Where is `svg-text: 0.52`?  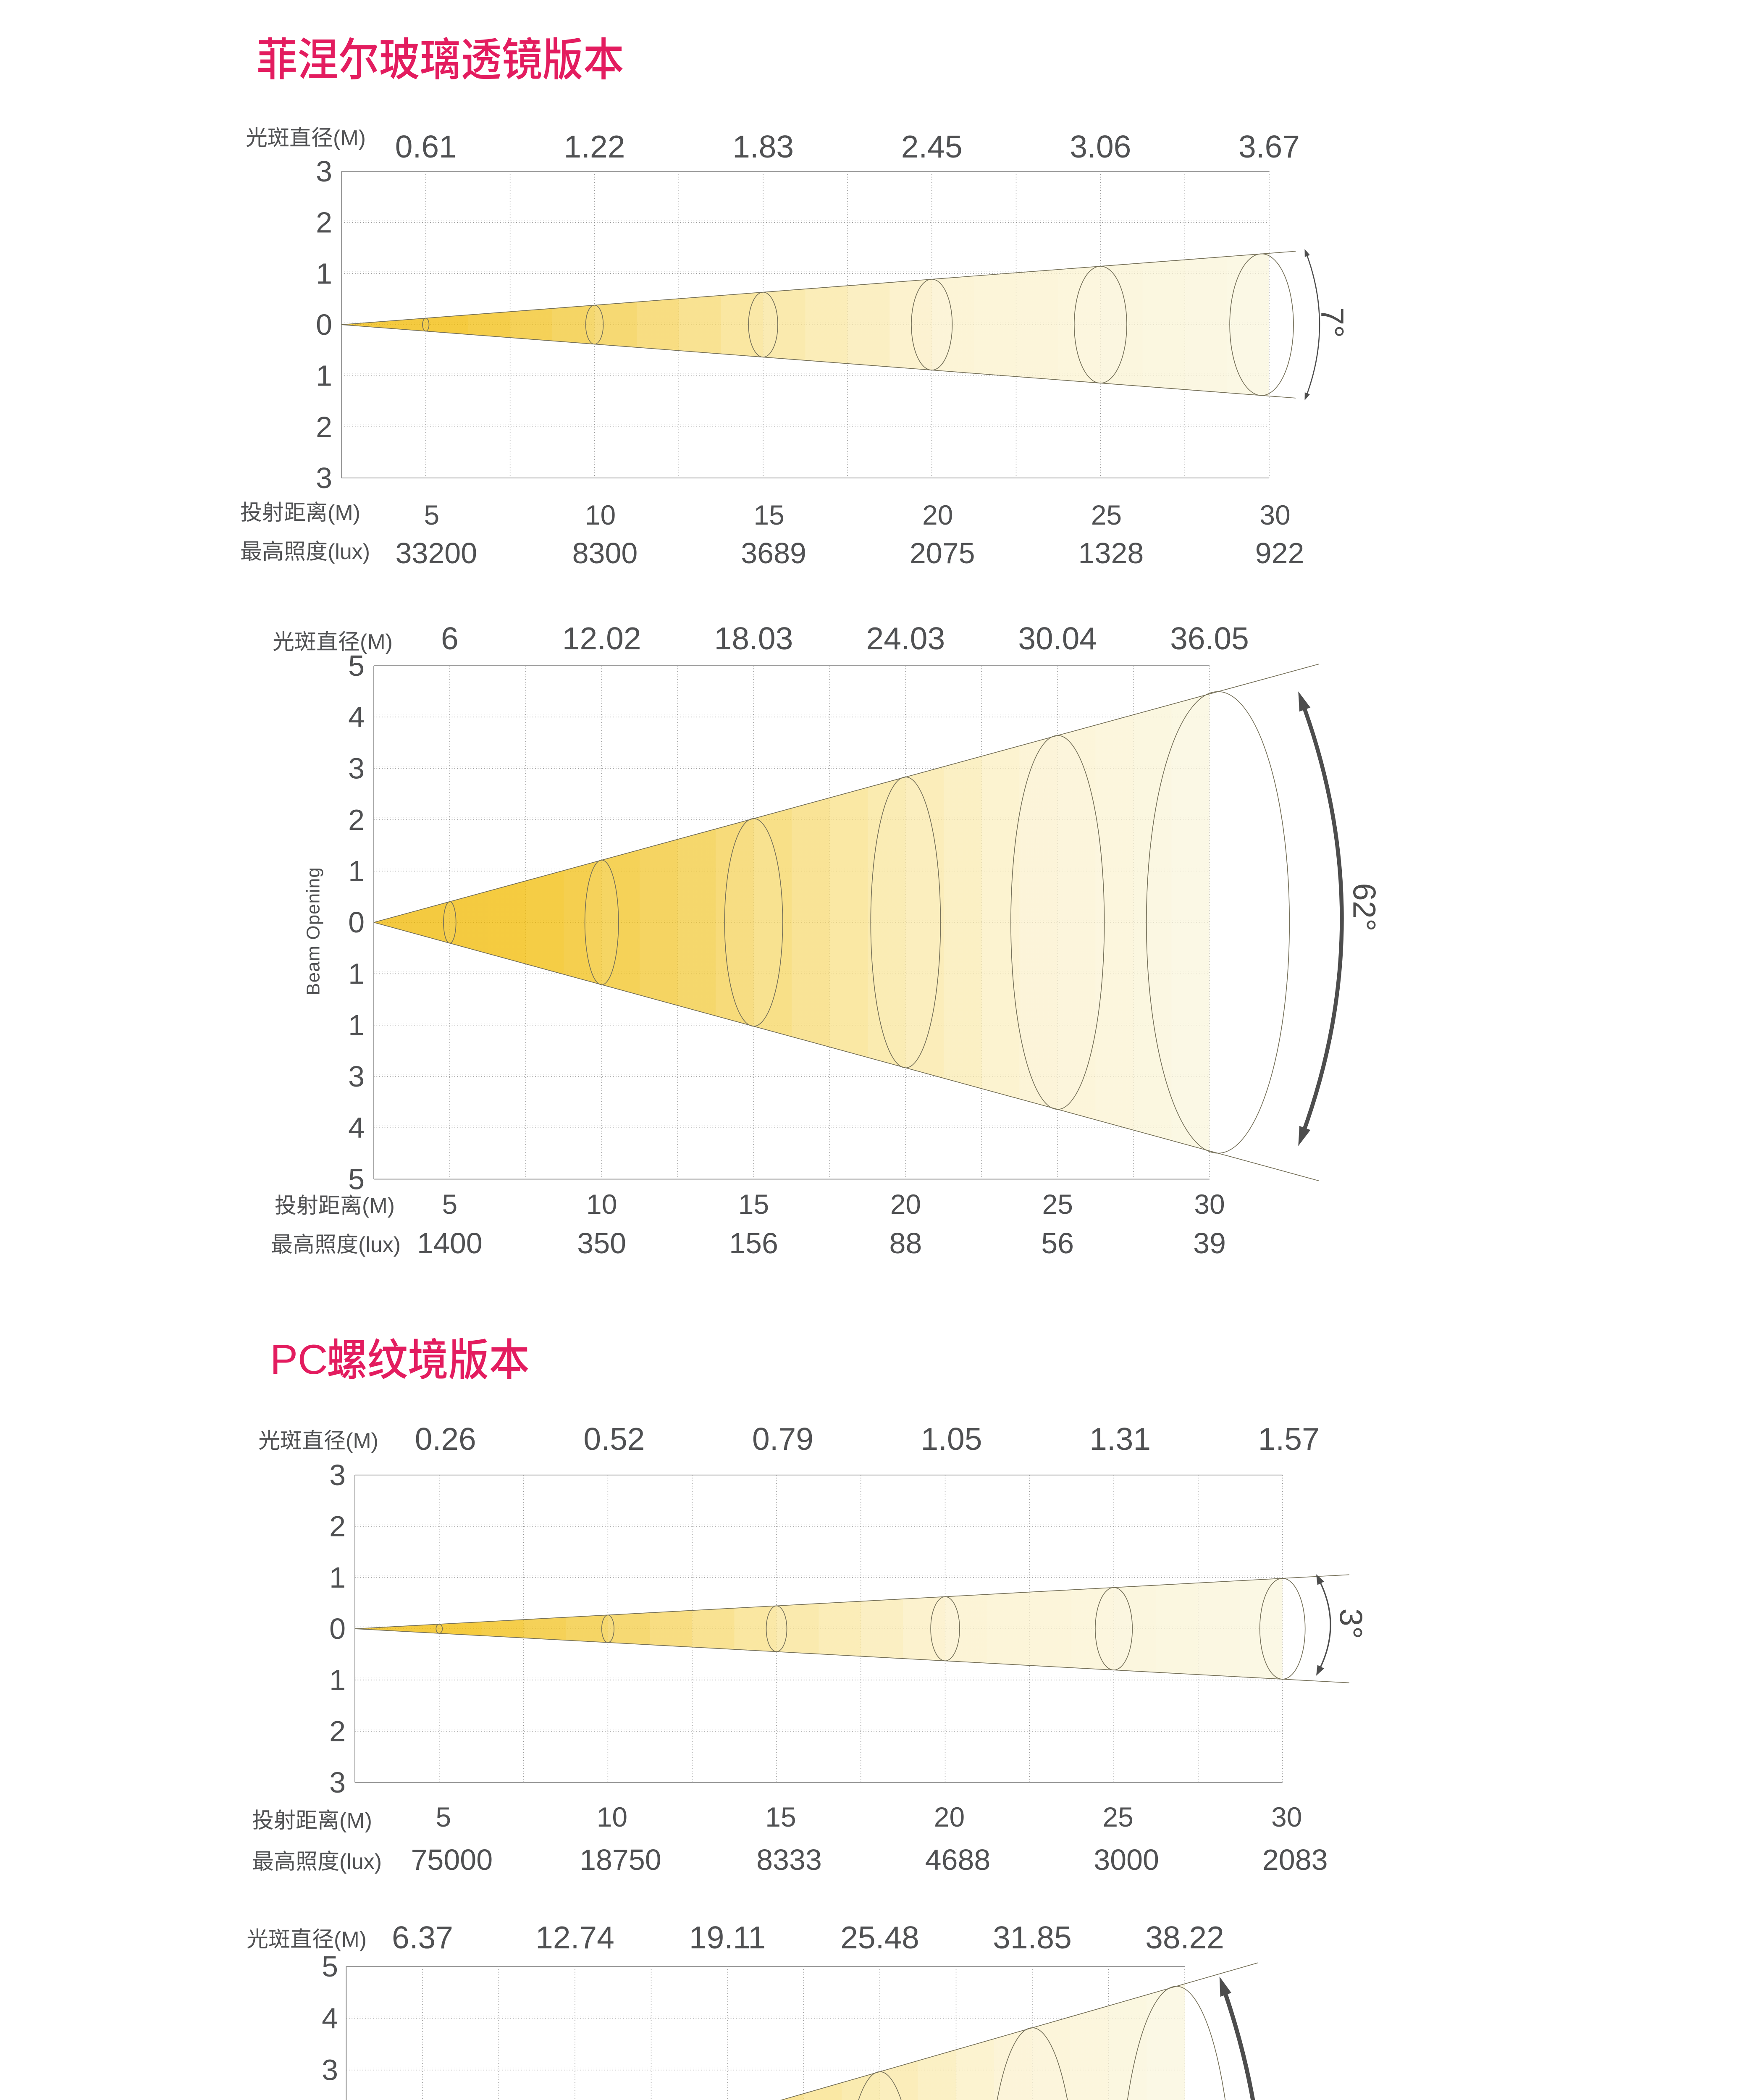
svg-text: 0.52 is located at coordinates (614, 1439).